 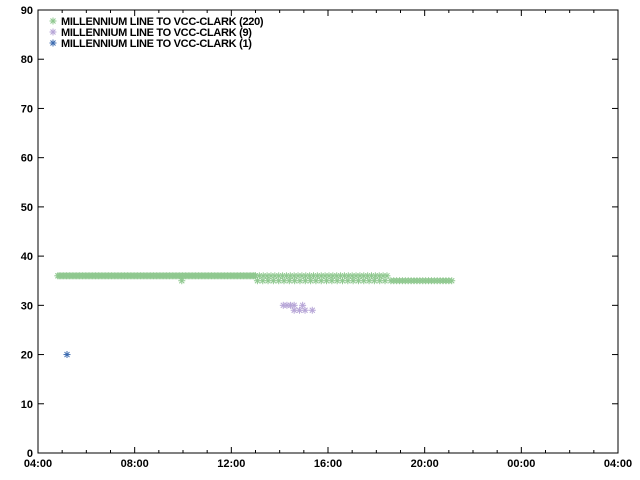 I want to click on svg-text: 20, so click(x=27, y=356).